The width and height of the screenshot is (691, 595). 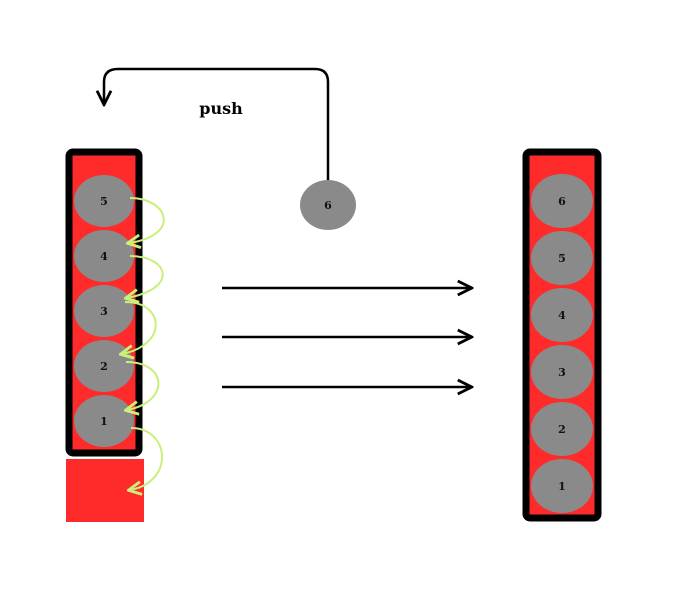 I want to click on left-stack-ball-label: 1, so click(x=104, y=421).